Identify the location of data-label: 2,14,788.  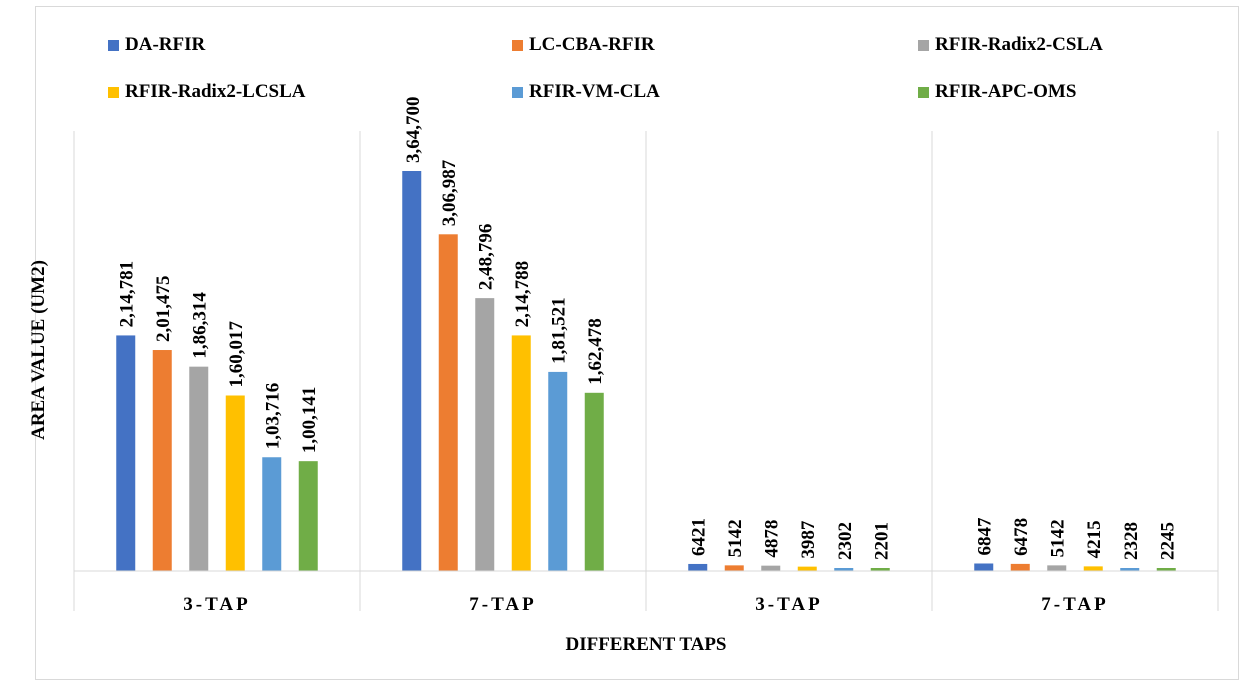
(522, 294).